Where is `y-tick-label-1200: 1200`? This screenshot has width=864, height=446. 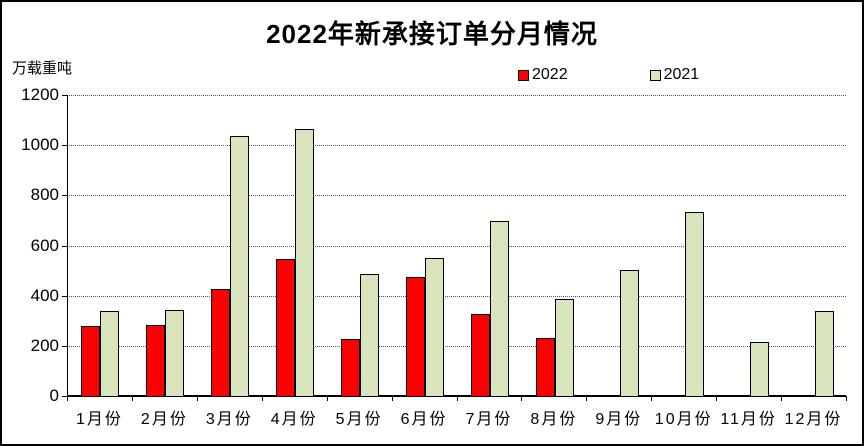
y-tick-label-1200: 1200 is located at coordinates (40, 94).